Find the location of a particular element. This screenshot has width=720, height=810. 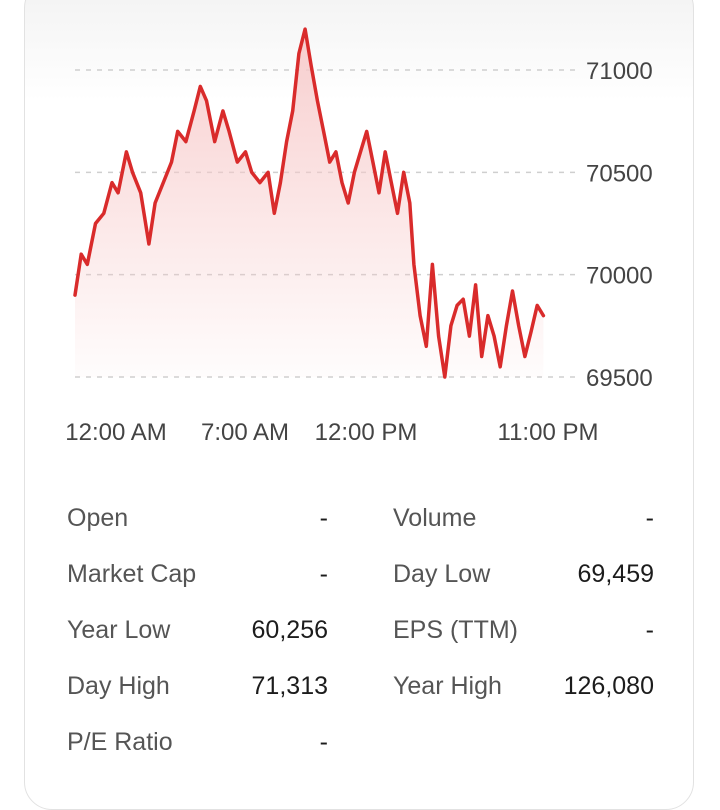

volume-label: Volume is located at coordinates (435, 518).